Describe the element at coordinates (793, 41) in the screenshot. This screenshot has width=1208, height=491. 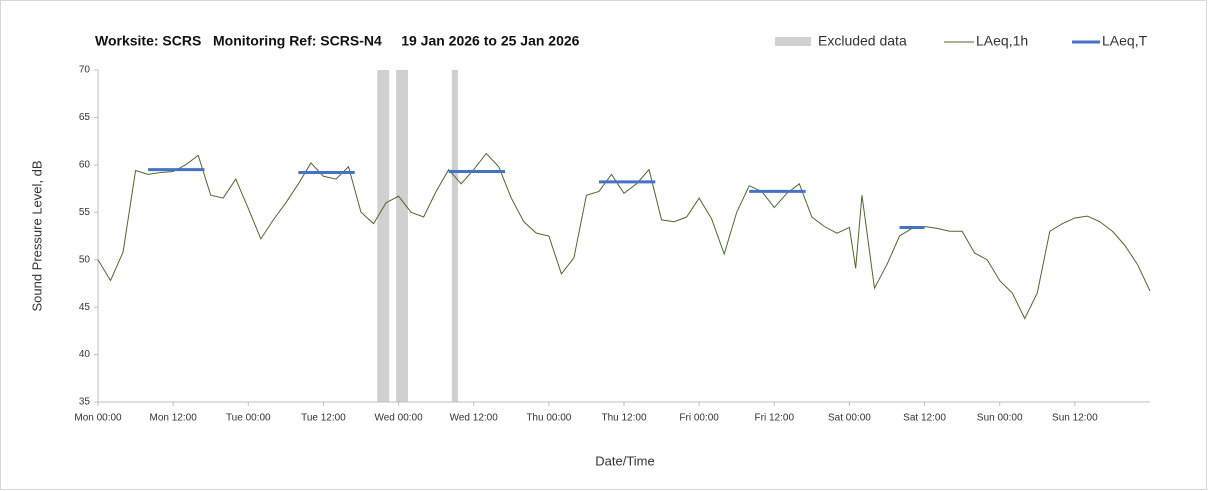
I see `legend-swatch` at that location.